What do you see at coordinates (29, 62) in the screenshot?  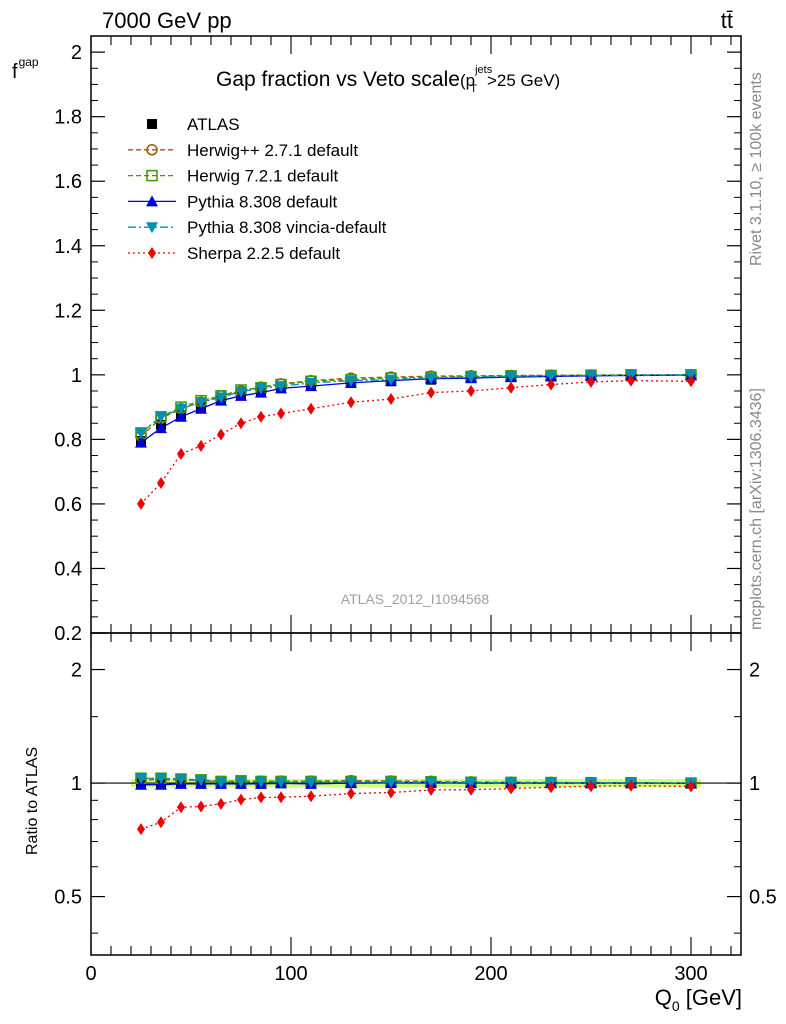 I see `main-y-axis-label-sub: gap` at bounding box center [29, 62].